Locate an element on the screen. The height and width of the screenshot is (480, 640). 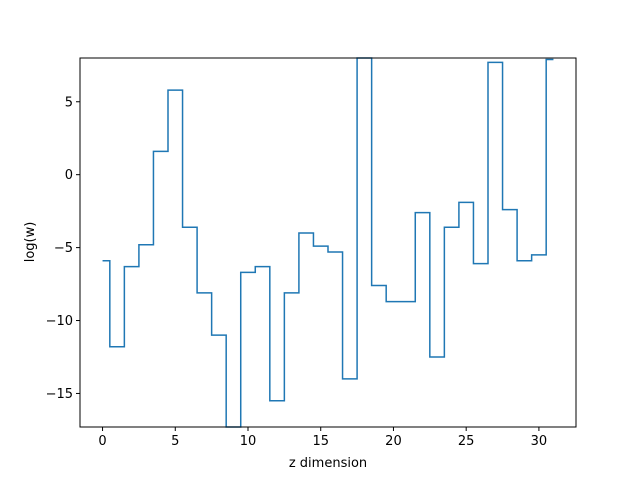
y-axis: −15 −10 −5 0 5 is located at coordinates (63, 248).